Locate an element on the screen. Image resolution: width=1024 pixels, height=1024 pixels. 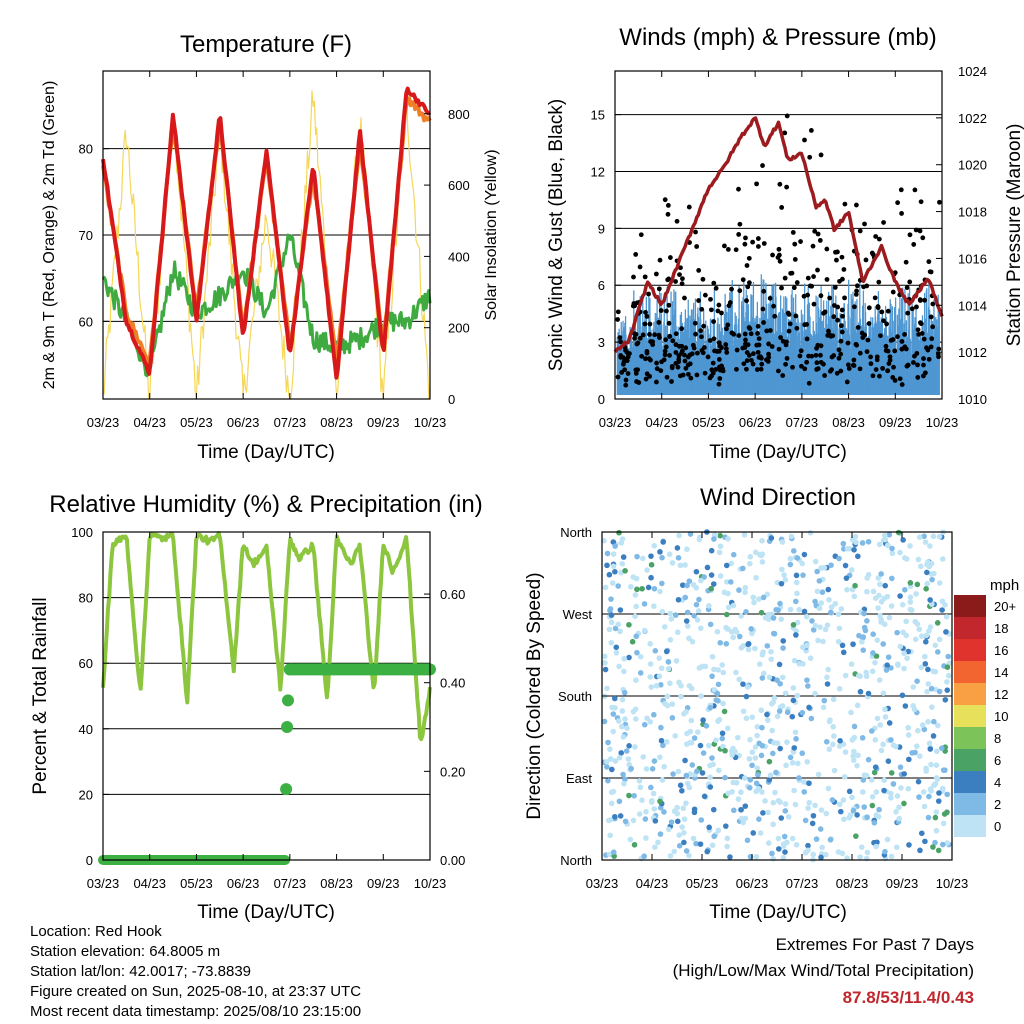
temperature-ylabel: 2m & 9m T (Red, Orange) & 2m Td (Green) is located at coordinates (49, 235).